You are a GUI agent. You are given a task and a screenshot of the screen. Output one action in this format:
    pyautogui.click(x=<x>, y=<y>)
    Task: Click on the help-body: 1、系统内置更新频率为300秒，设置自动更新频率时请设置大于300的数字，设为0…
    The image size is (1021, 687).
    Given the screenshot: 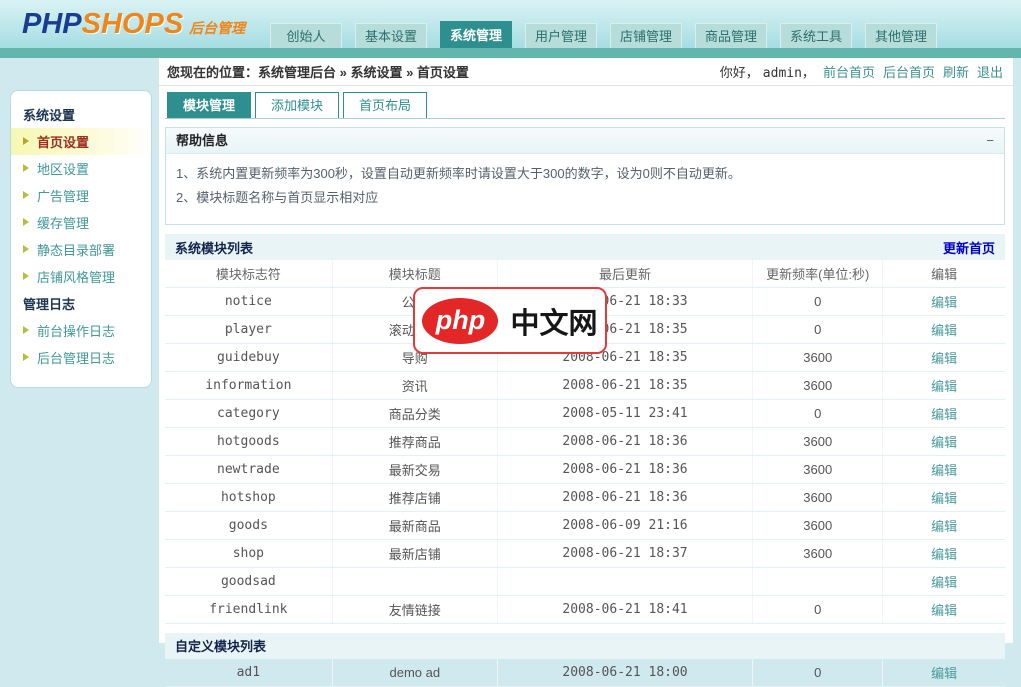 What is the action you would take?
    pyautogui.click(x=585, y=189)
    